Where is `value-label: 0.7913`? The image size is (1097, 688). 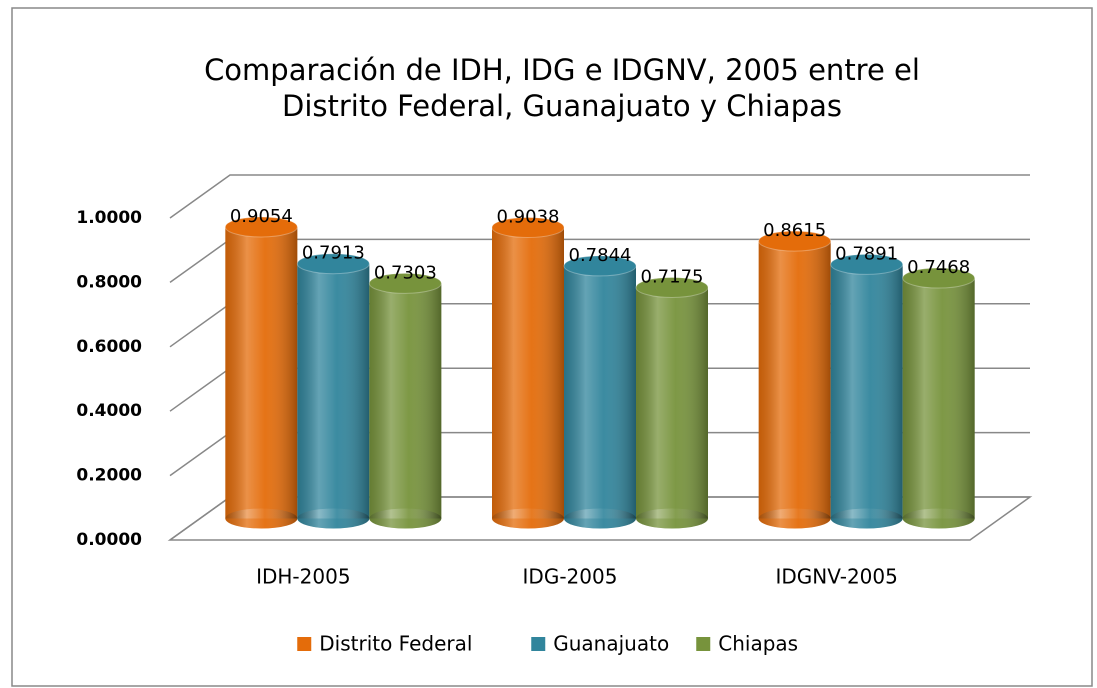 value-label: 0.7913 is located at coordinates (333, 253).